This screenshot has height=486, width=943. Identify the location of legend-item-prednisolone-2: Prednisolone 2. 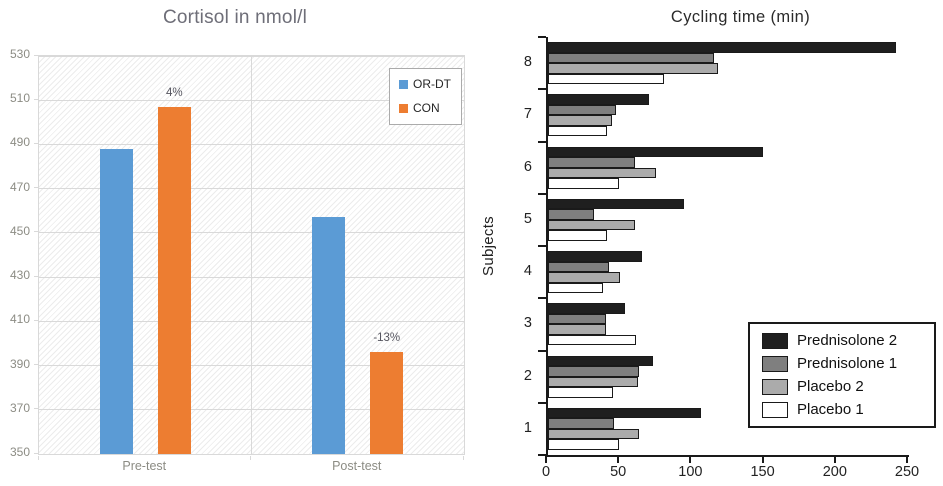
(844, 340).